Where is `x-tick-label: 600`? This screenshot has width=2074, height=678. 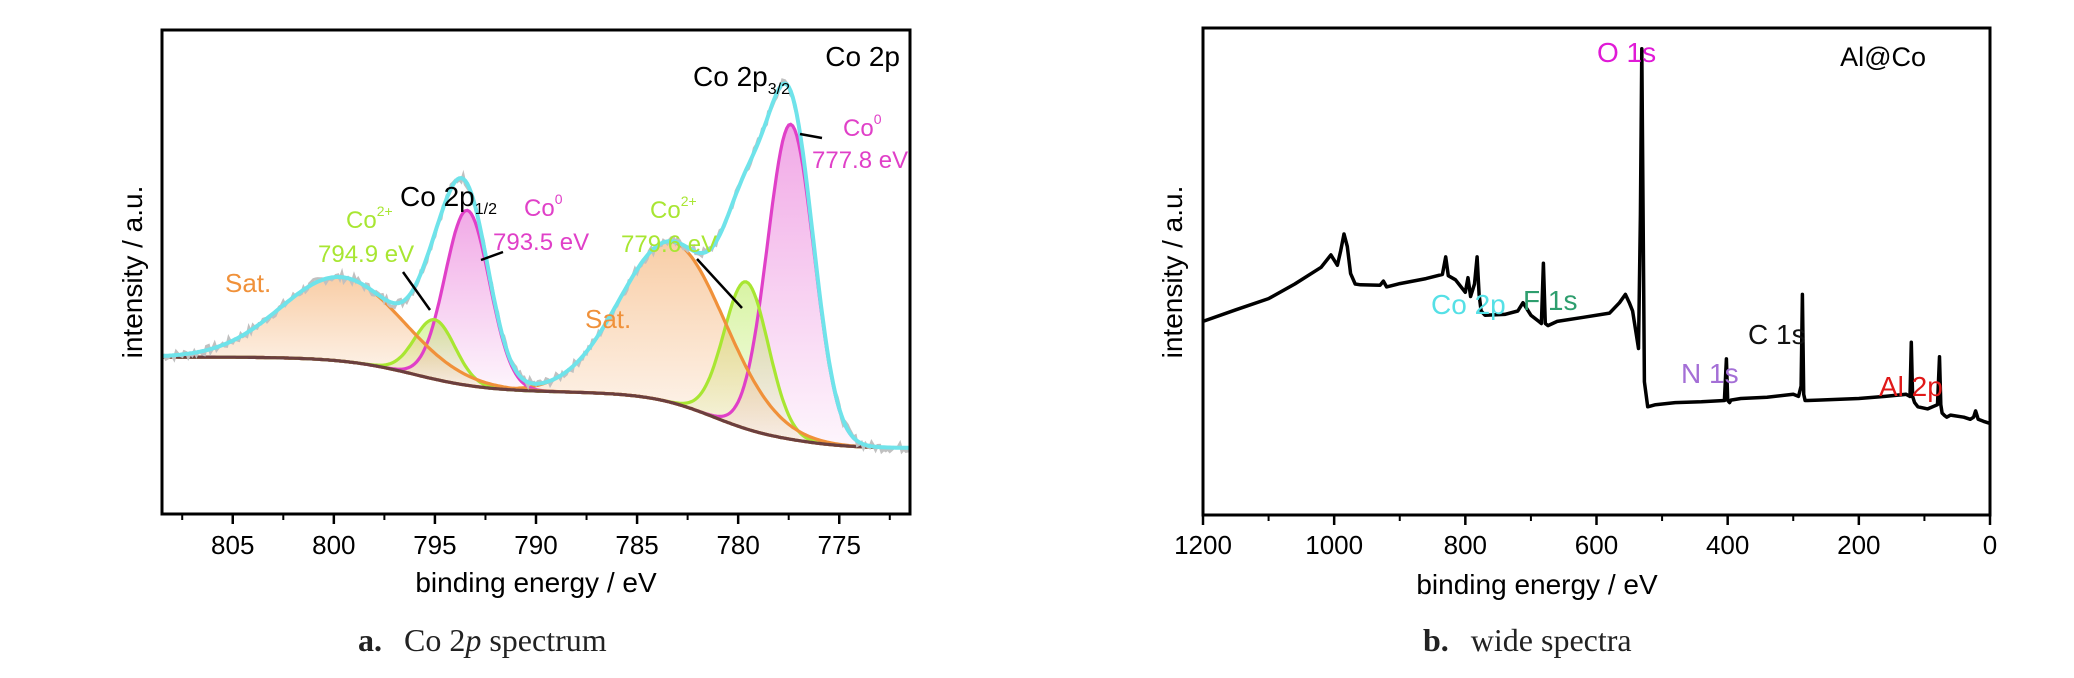
x-tick-label: 600 is located at coordinates (1596, 545).